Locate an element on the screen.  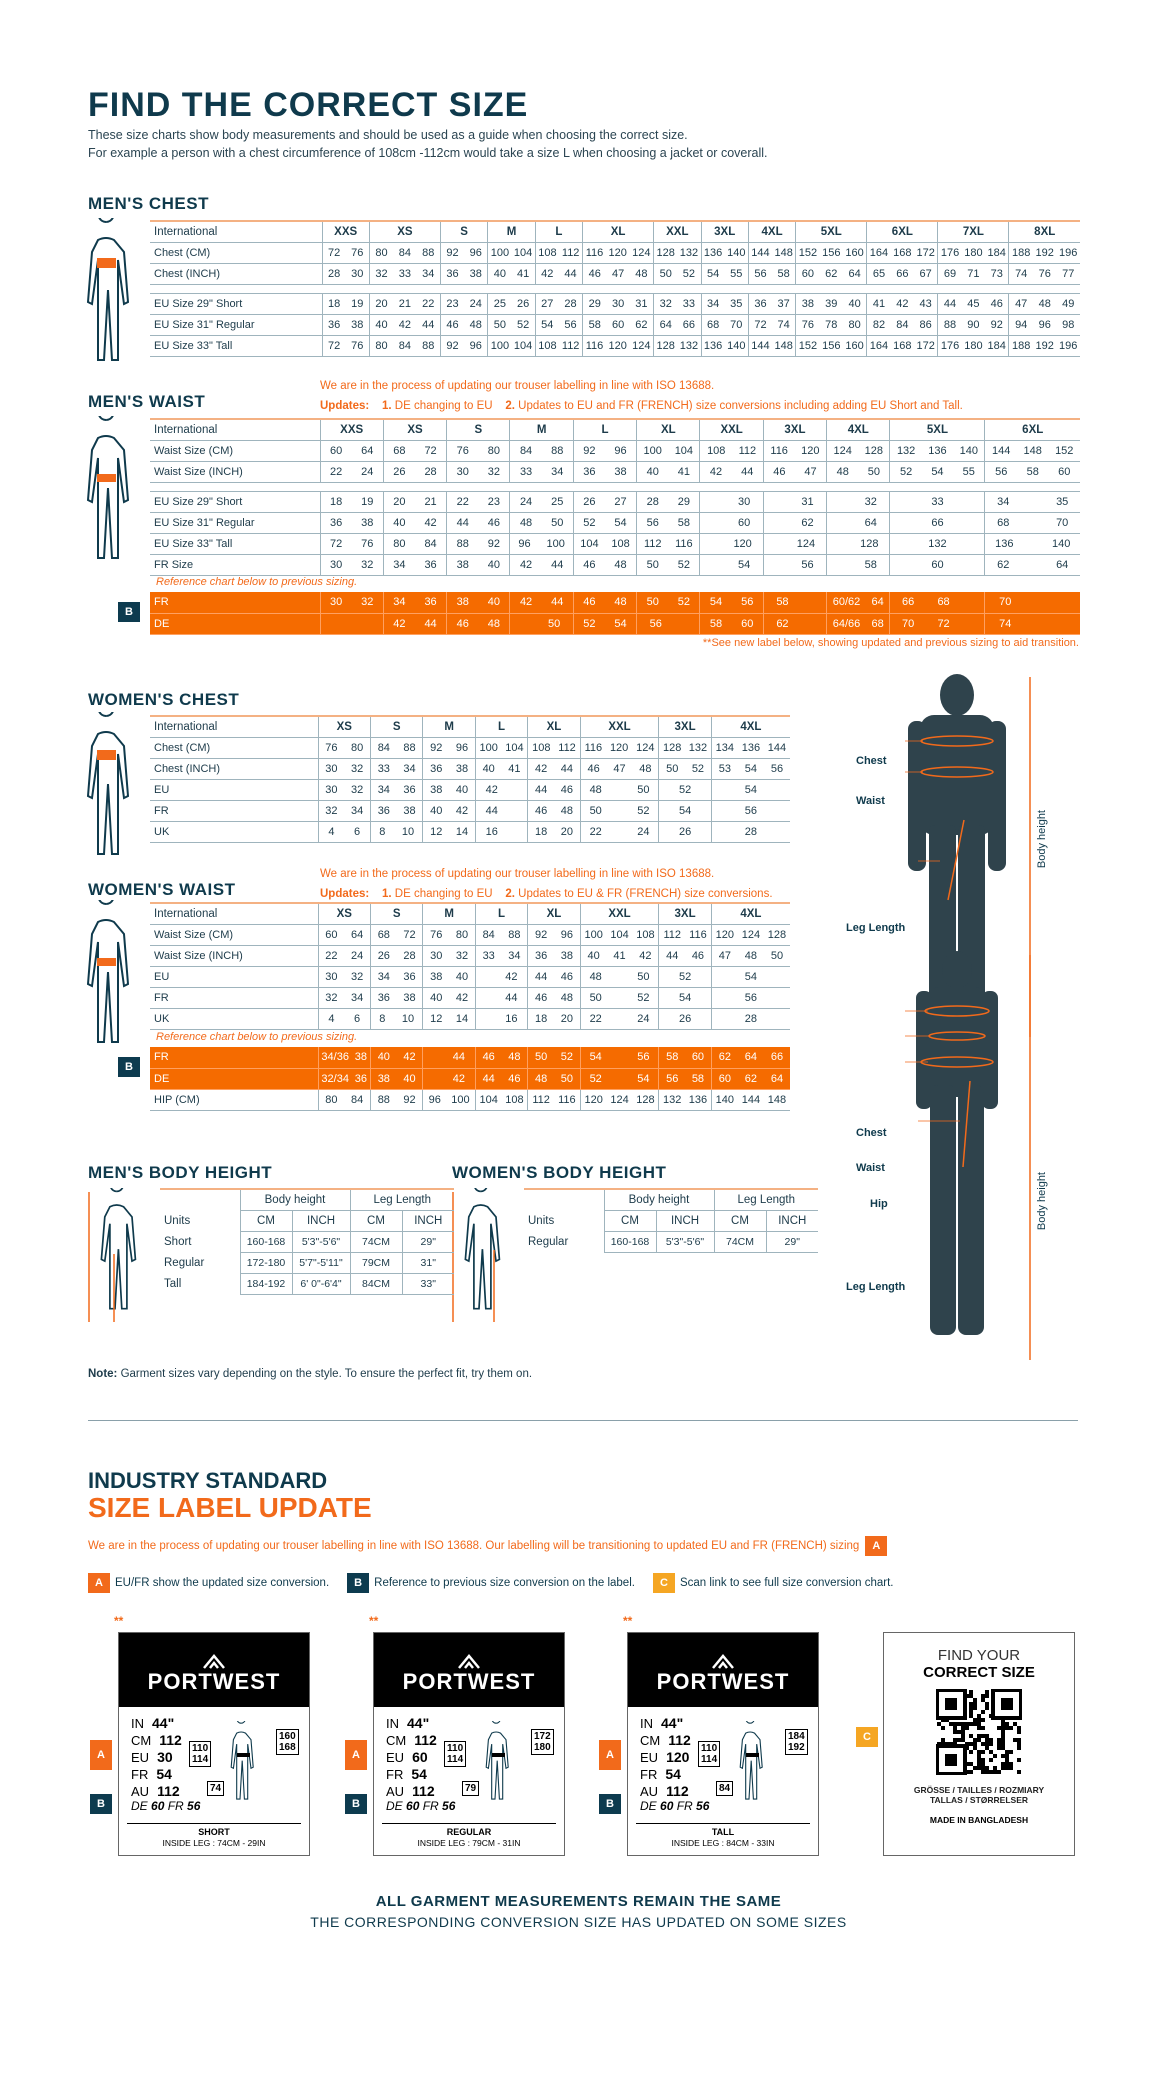
cell-value: 42 is located at coordinates (399, 623).